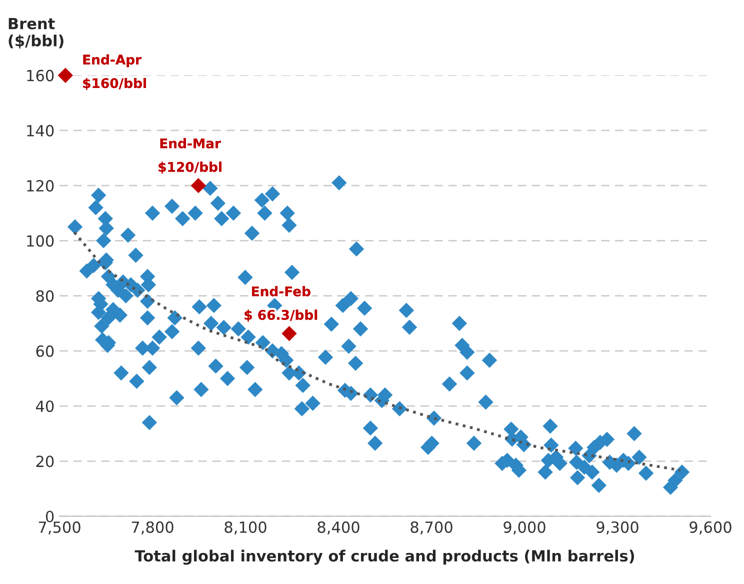  Describe the element at coordinates (711, 527) in the screenshot. I see `x-tick-label: 9,600` at that location.